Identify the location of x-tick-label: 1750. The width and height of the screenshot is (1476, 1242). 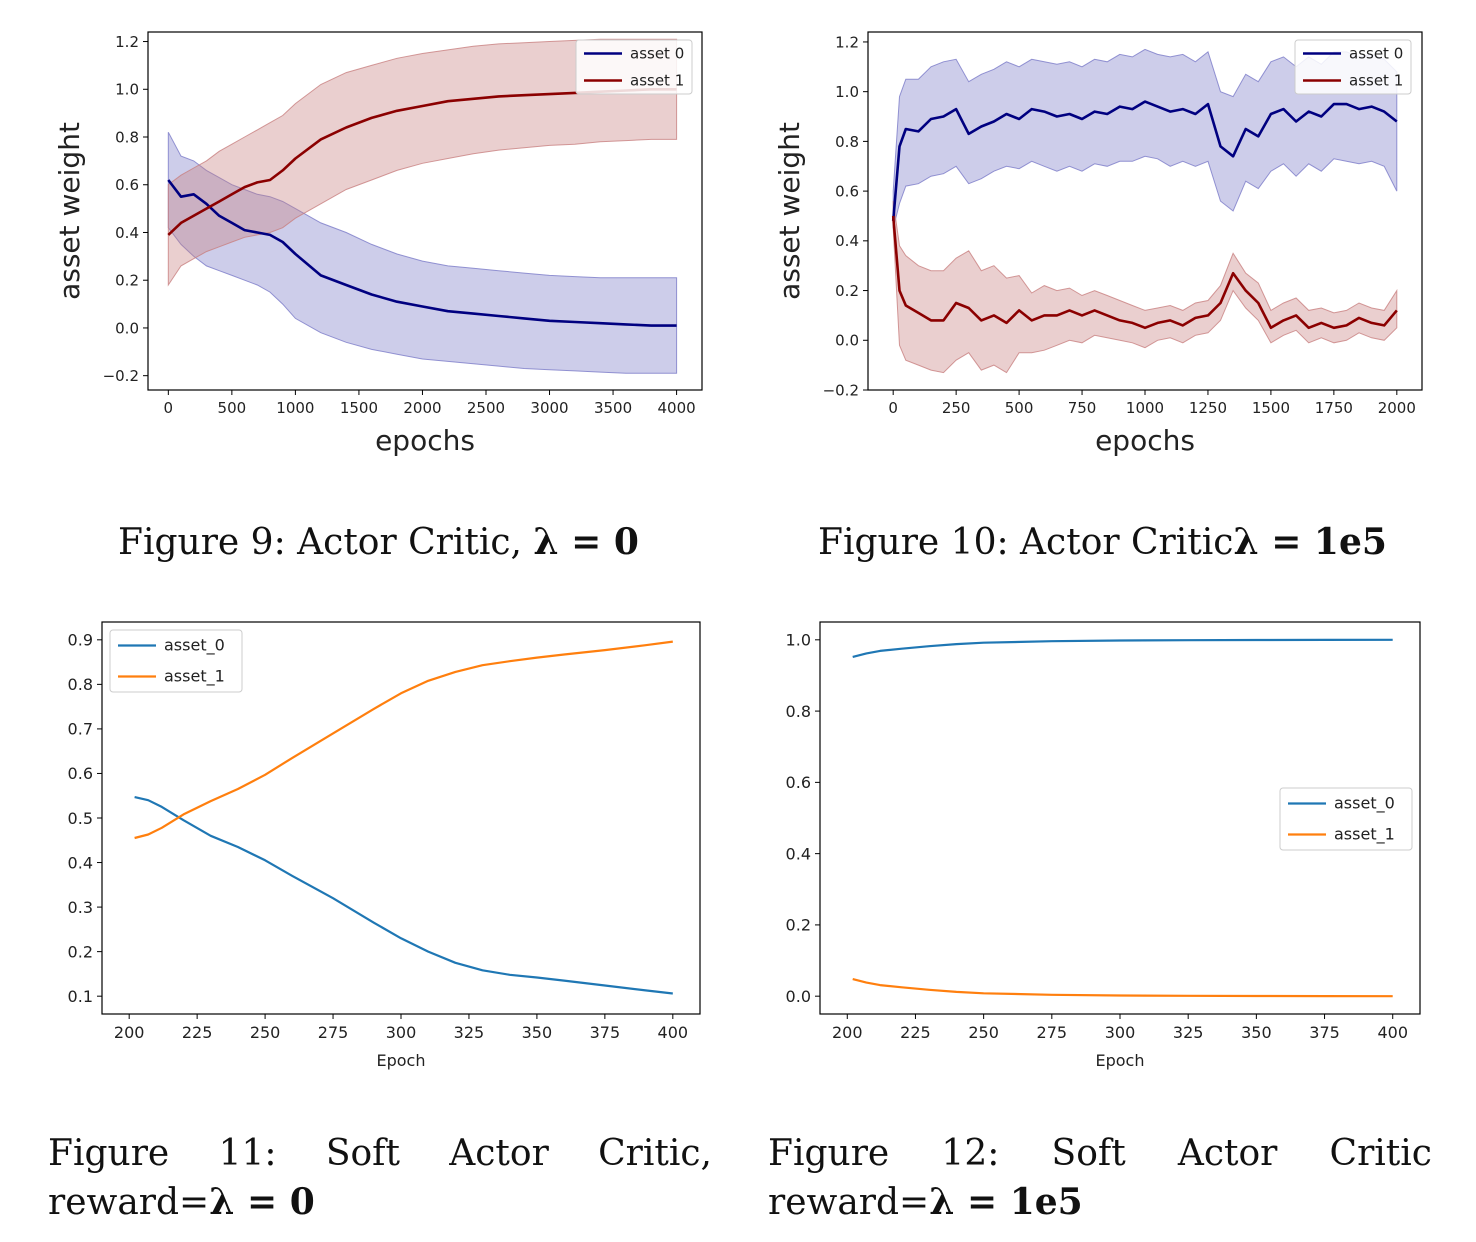
(1334, 408).